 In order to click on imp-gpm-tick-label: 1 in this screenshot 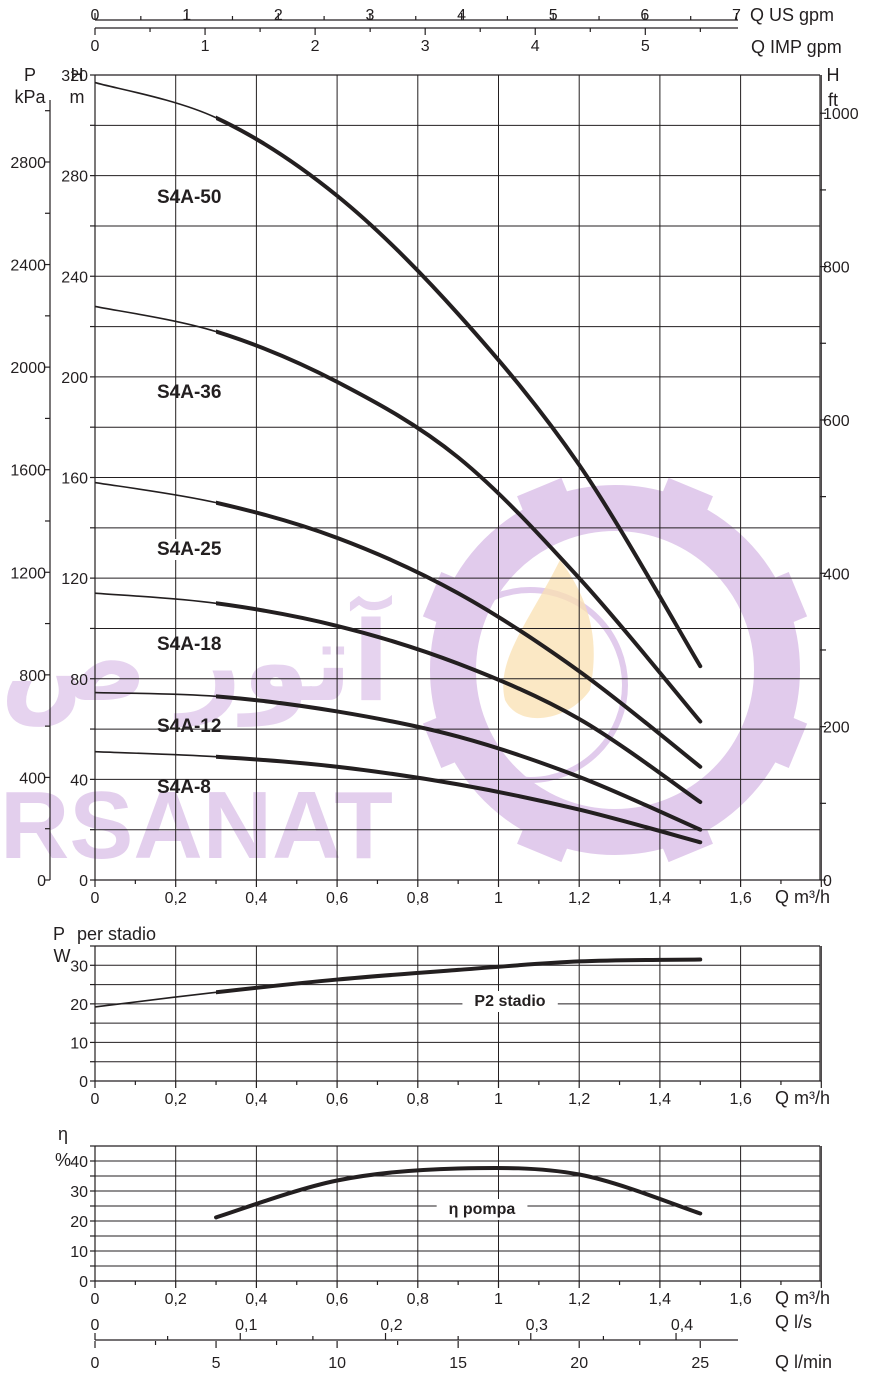, I will do `click(205, 46)`.